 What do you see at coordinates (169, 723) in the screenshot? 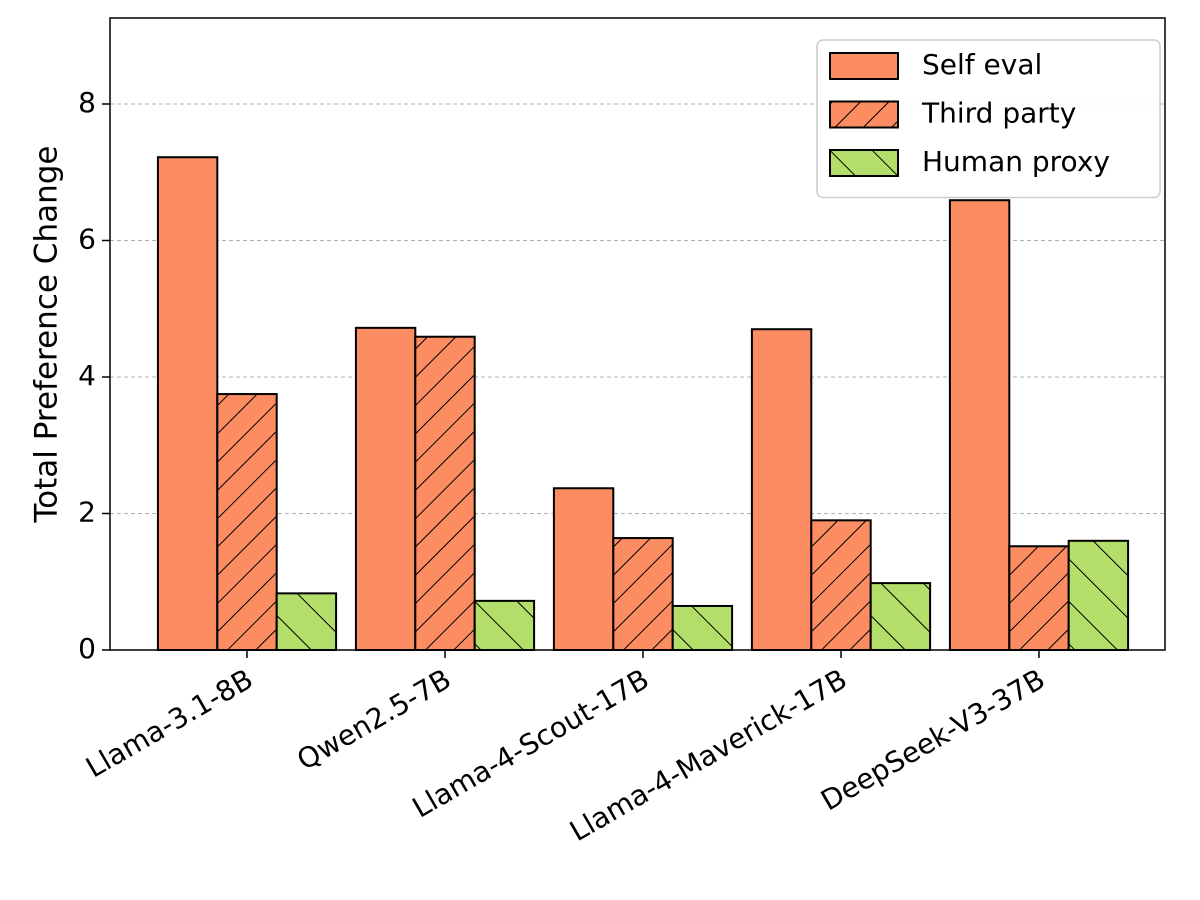
I see `x-tick-label: Llama-3.1-8B` at bounding box center [169, 723].